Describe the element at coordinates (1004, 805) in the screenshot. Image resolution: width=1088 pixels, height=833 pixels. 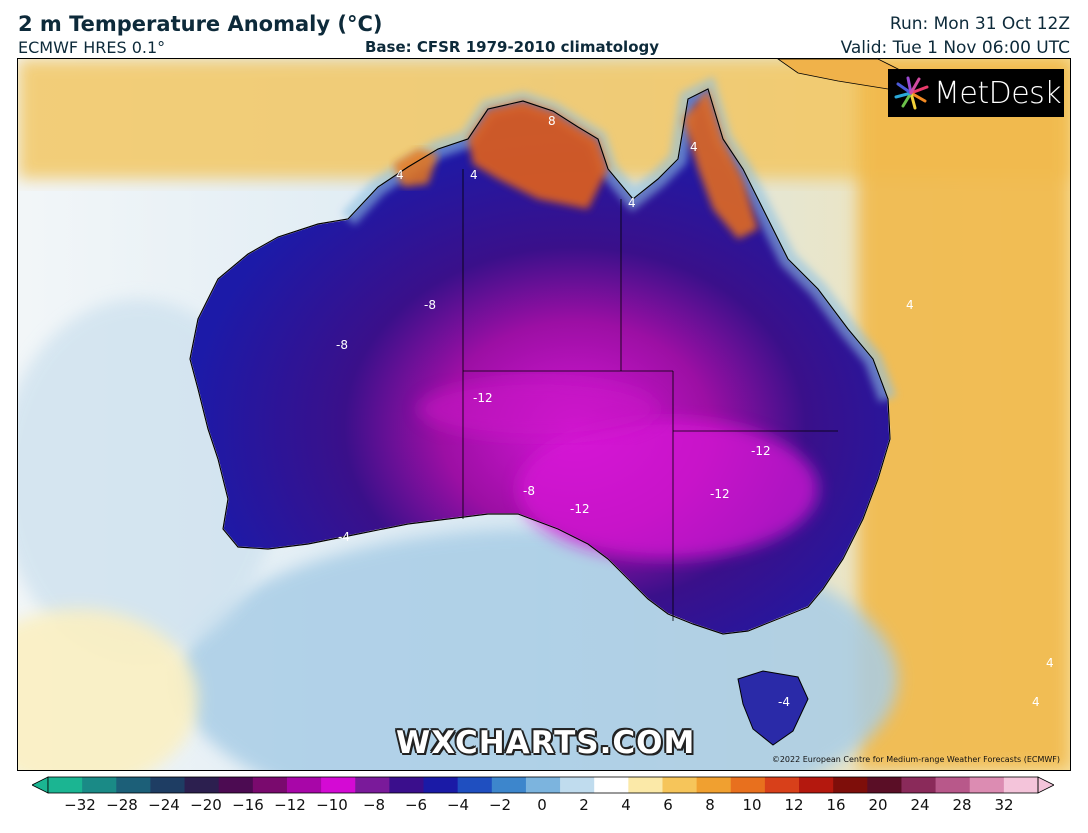
I see `colorbar-tick-label: 32` at that location.